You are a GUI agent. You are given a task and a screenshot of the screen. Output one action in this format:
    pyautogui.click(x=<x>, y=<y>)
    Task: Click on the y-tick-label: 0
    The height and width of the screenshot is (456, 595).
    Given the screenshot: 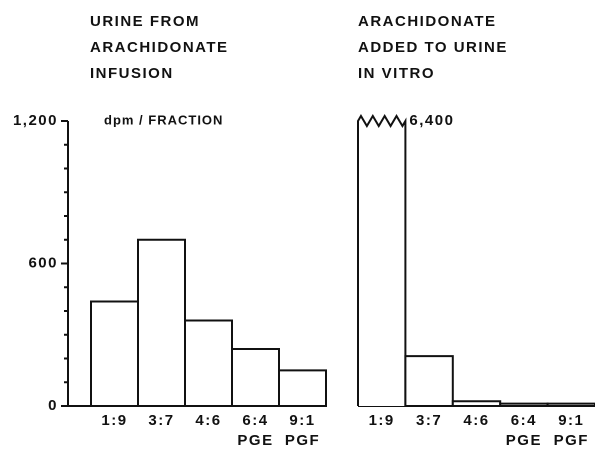 What is the action you would take?
    pyautogui.click(x=53, y=405)
    